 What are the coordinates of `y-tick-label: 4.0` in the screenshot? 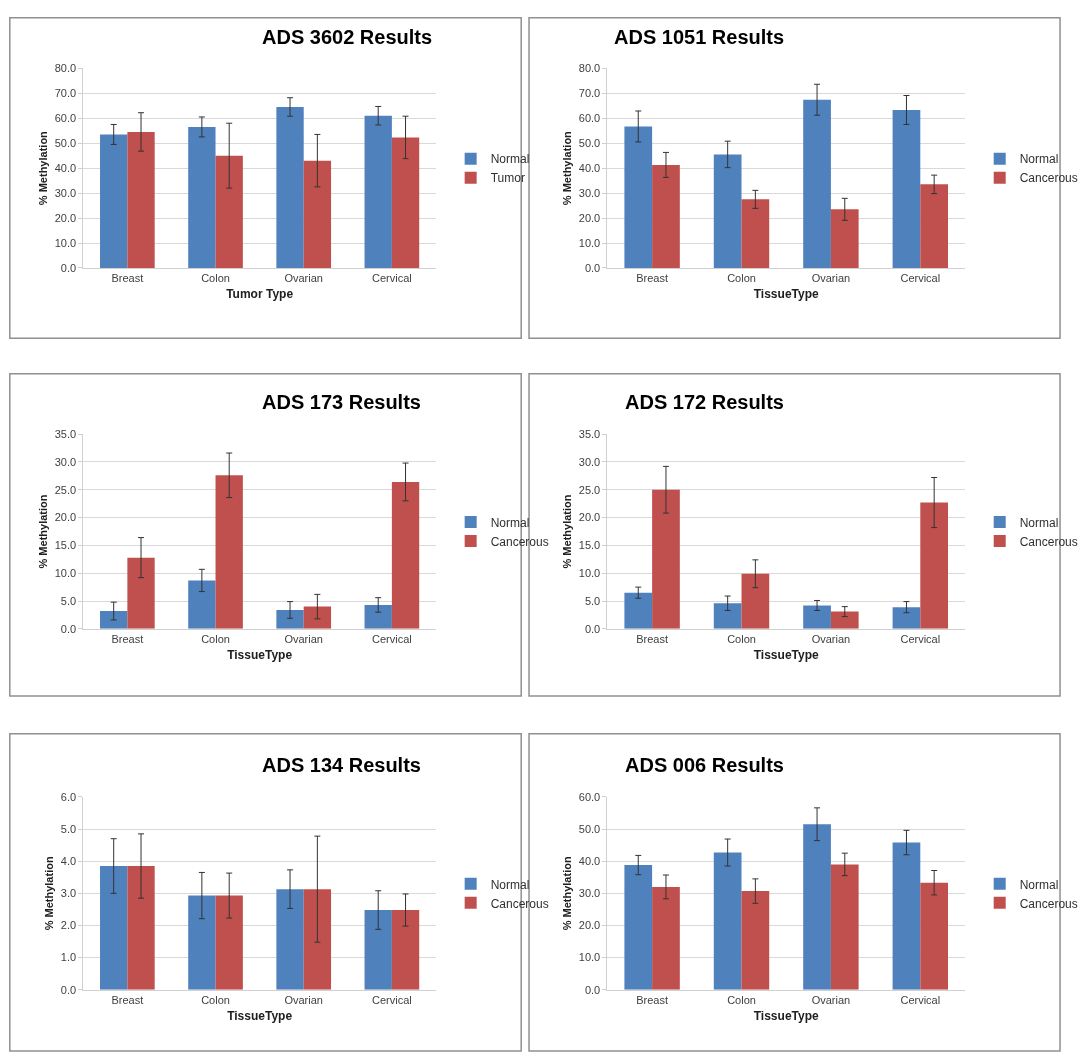 It's located at (68, 861).